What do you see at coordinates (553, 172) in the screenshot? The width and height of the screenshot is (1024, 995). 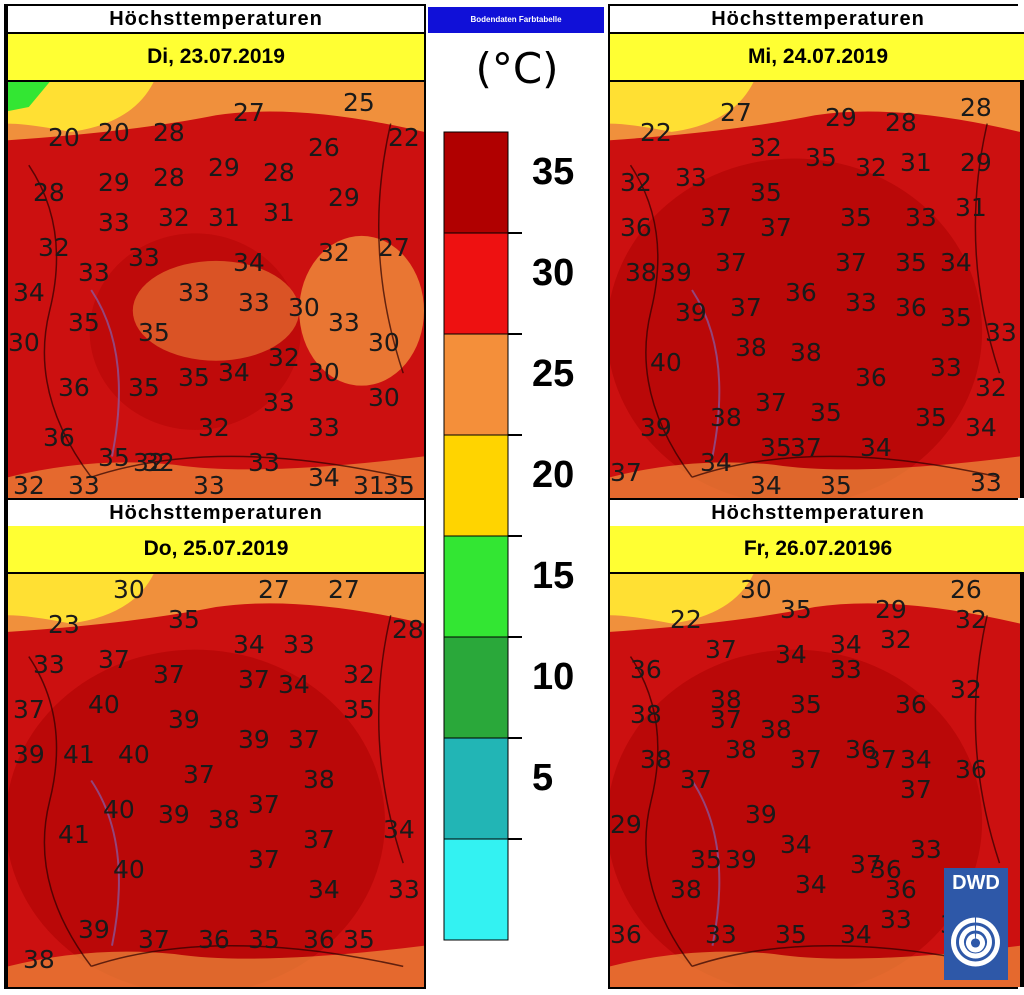 I see `legend-tick-label: 35` at bounding box center [553, 172].